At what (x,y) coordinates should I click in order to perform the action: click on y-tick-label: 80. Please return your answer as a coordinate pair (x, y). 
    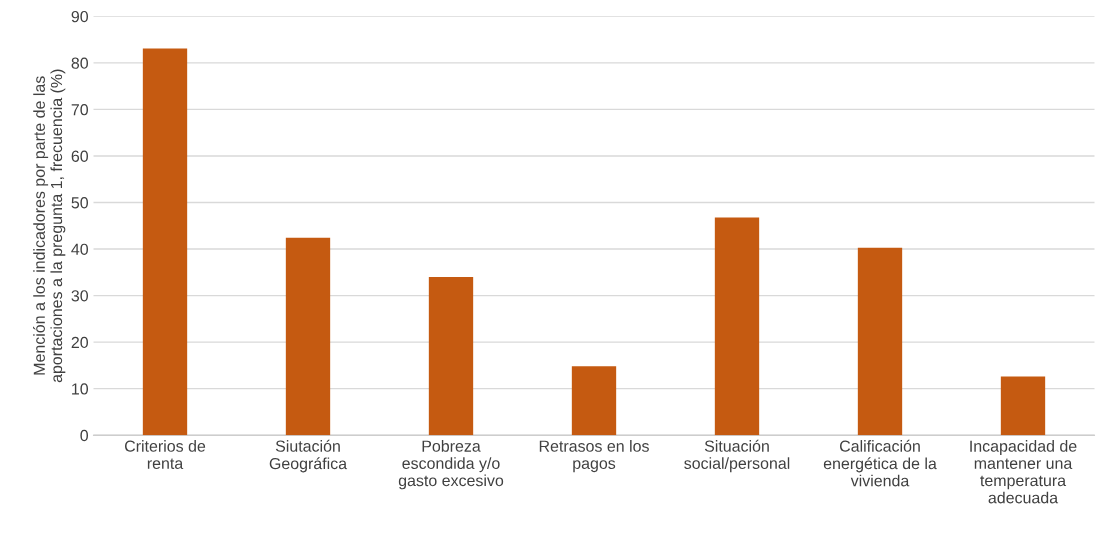
    Looking at the image, I should click on (80, 63).